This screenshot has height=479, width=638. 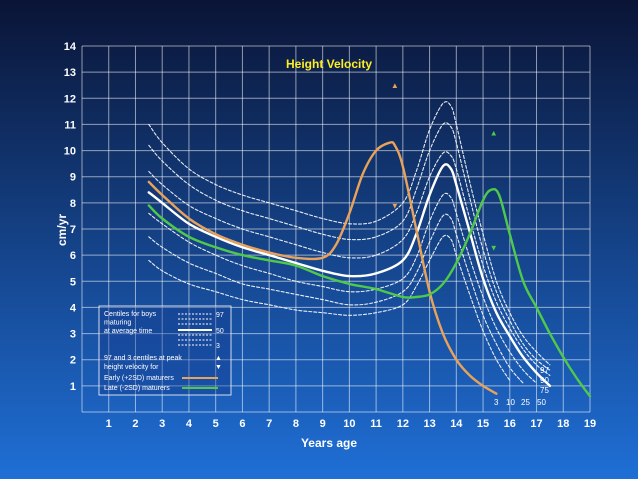 I want to click on y-tick-label: 1, so click(x=73, y=387).